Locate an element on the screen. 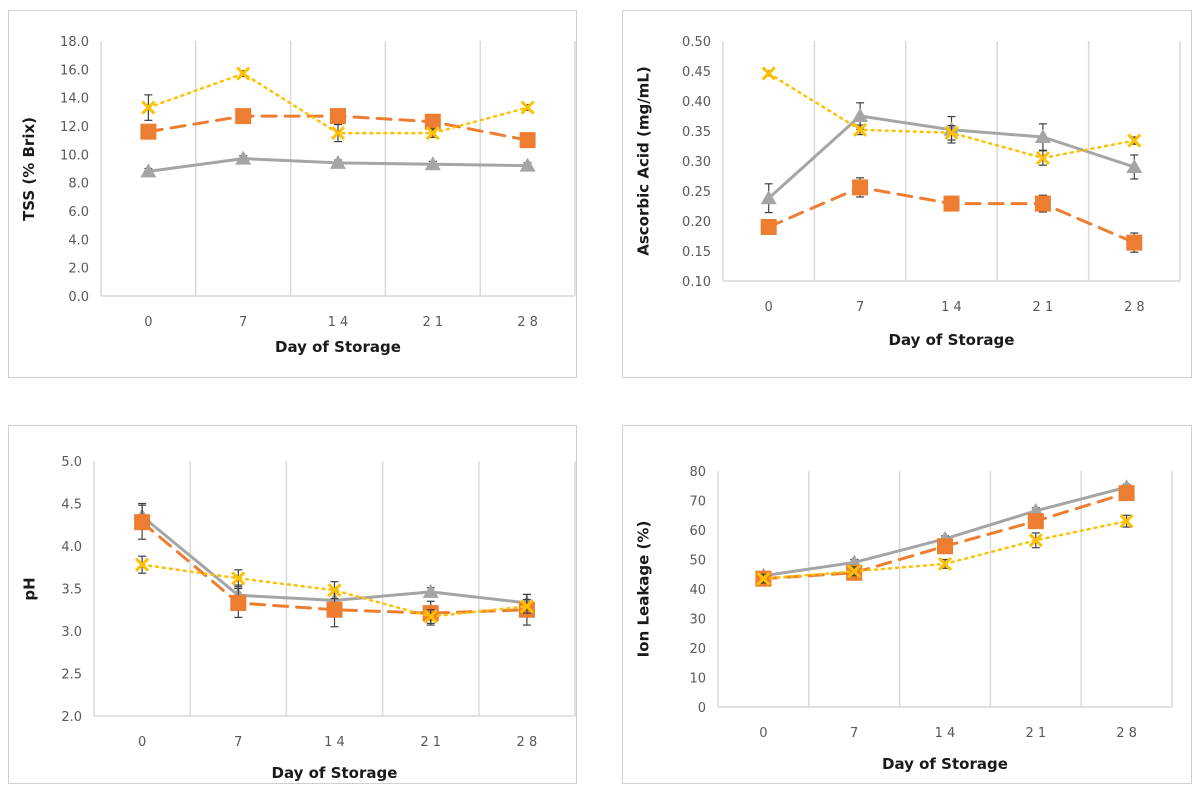  y-tick-label: 5.0 is located at coordinates (71, 462).